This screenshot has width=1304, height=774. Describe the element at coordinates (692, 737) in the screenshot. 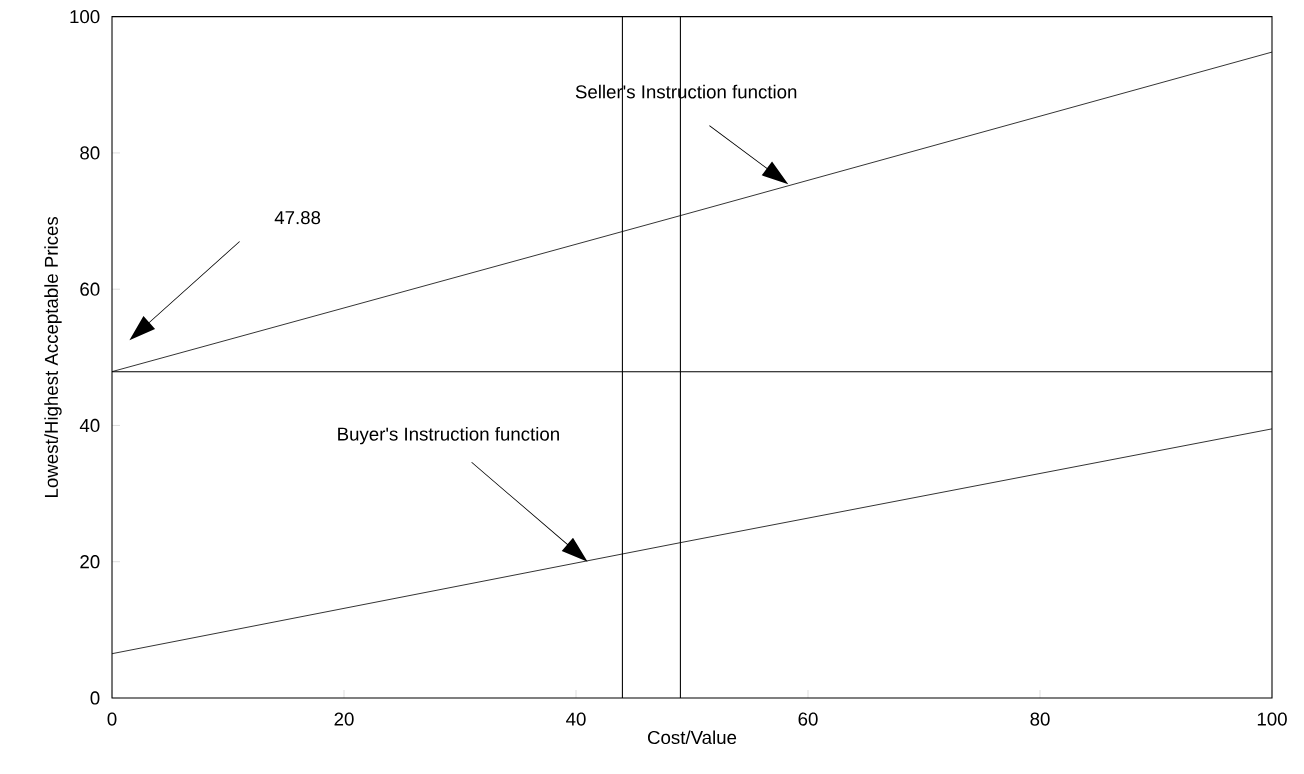

I see `x-axis-title: Cost/Value` at that location.